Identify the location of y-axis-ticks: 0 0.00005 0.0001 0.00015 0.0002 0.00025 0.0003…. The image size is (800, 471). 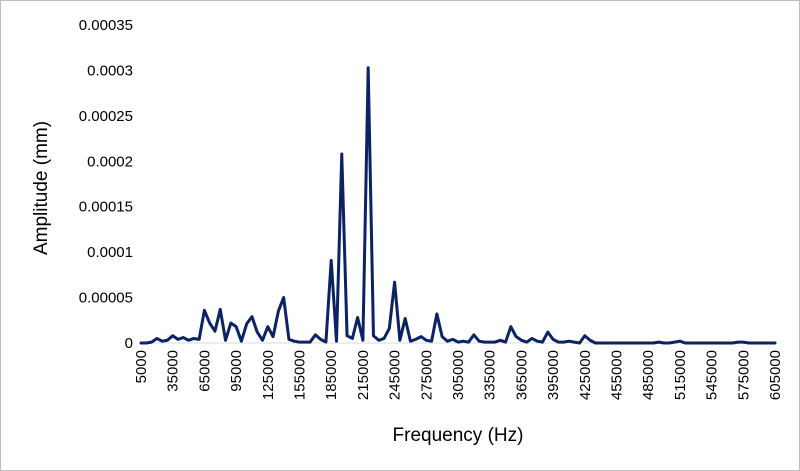
(106, 184).